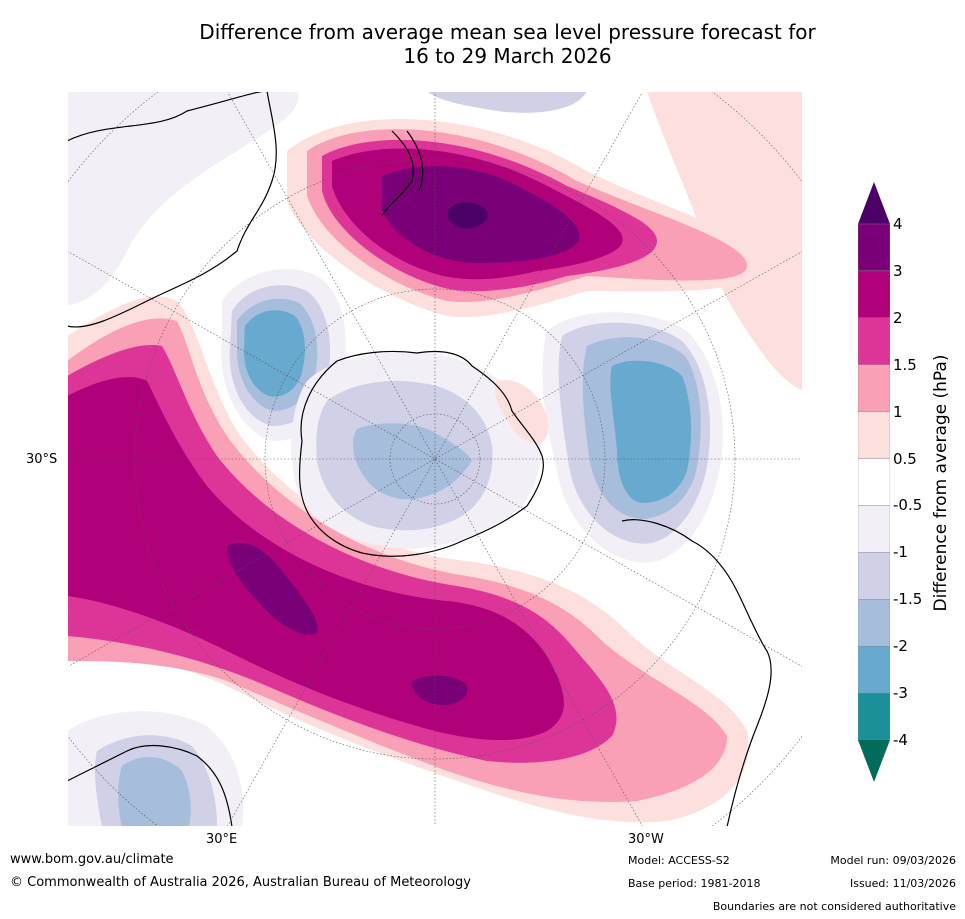 The image size is (965, 919). I want to click on colorbar-label: 1.5, so click(905, 364).